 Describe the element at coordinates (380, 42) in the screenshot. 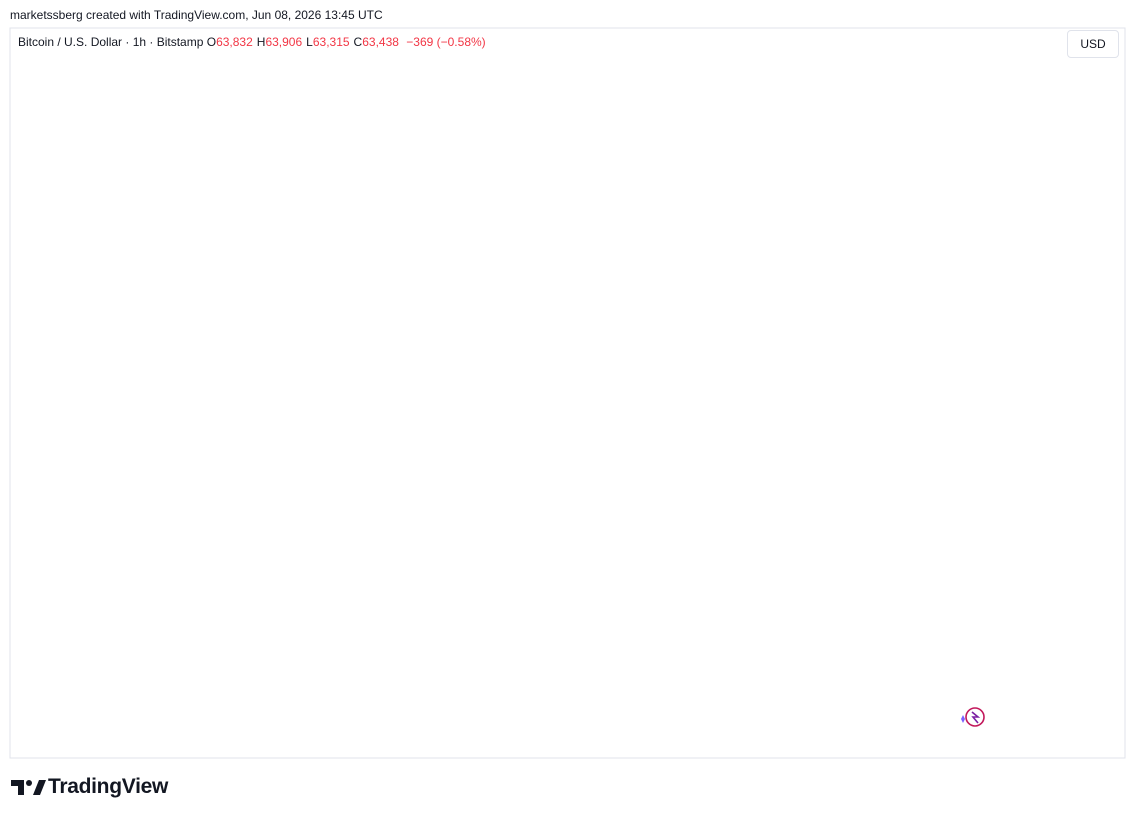

I see `ohlc-value: 63,438` at that location.